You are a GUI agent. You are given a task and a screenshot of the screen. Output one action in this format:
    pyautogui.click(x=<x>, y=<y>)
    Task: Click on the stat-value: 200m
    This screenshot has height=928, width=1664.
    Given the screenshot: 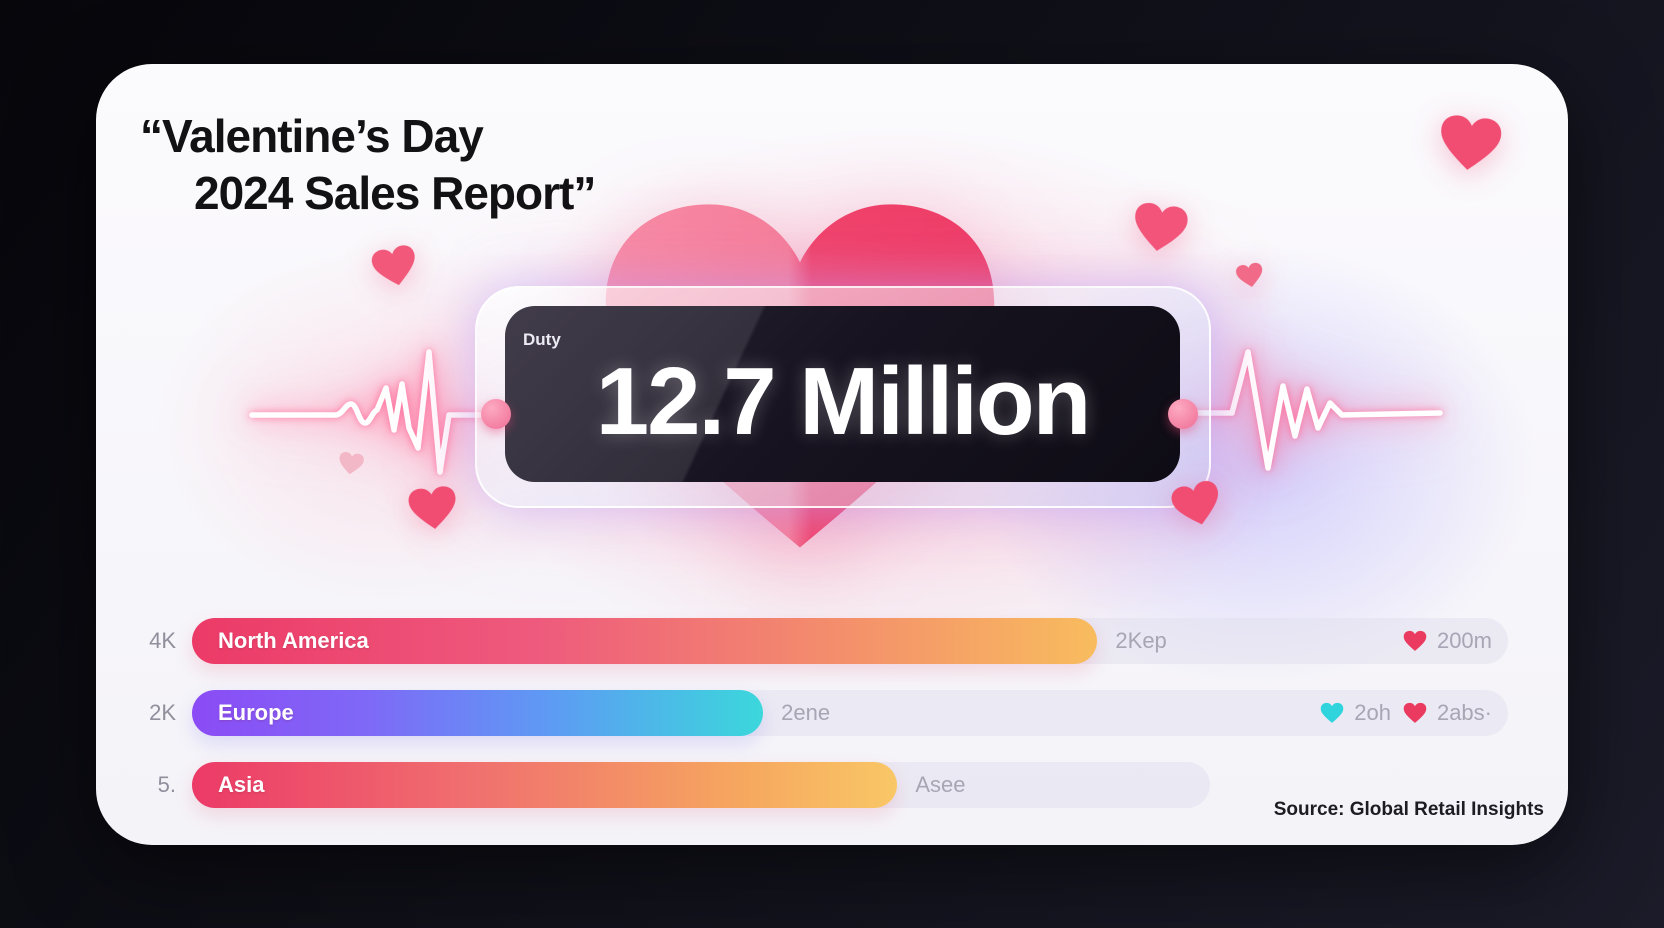 What is the action you would take?
    pyautogui.click(x=1464, y=640)
    